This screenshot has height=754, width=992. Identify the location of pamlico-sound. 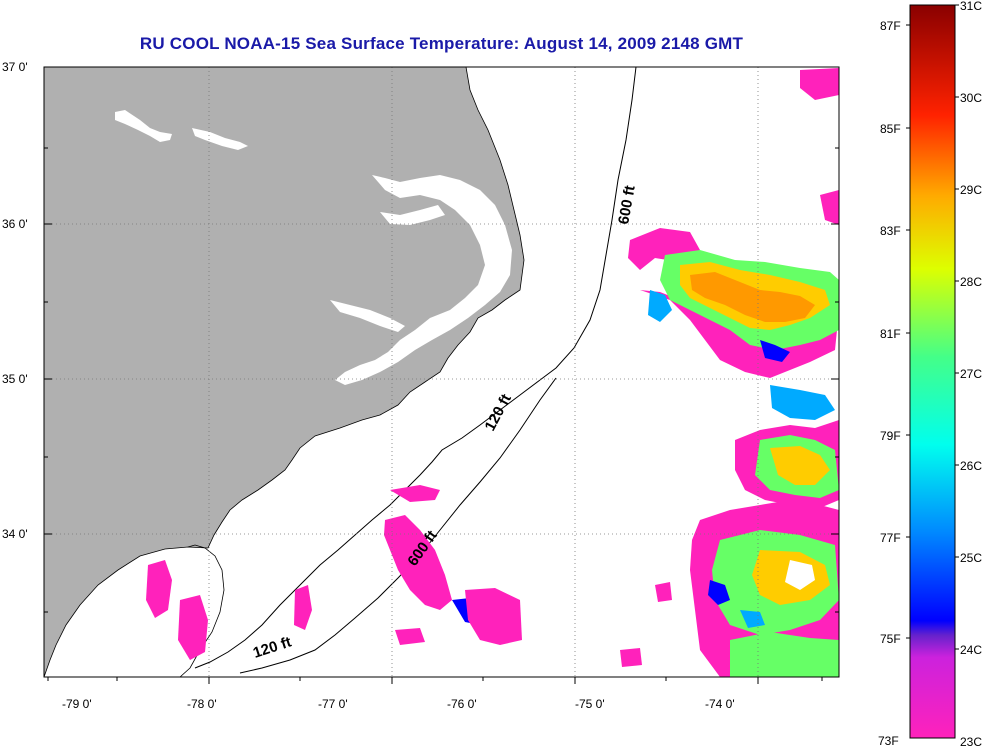
(423, 280).